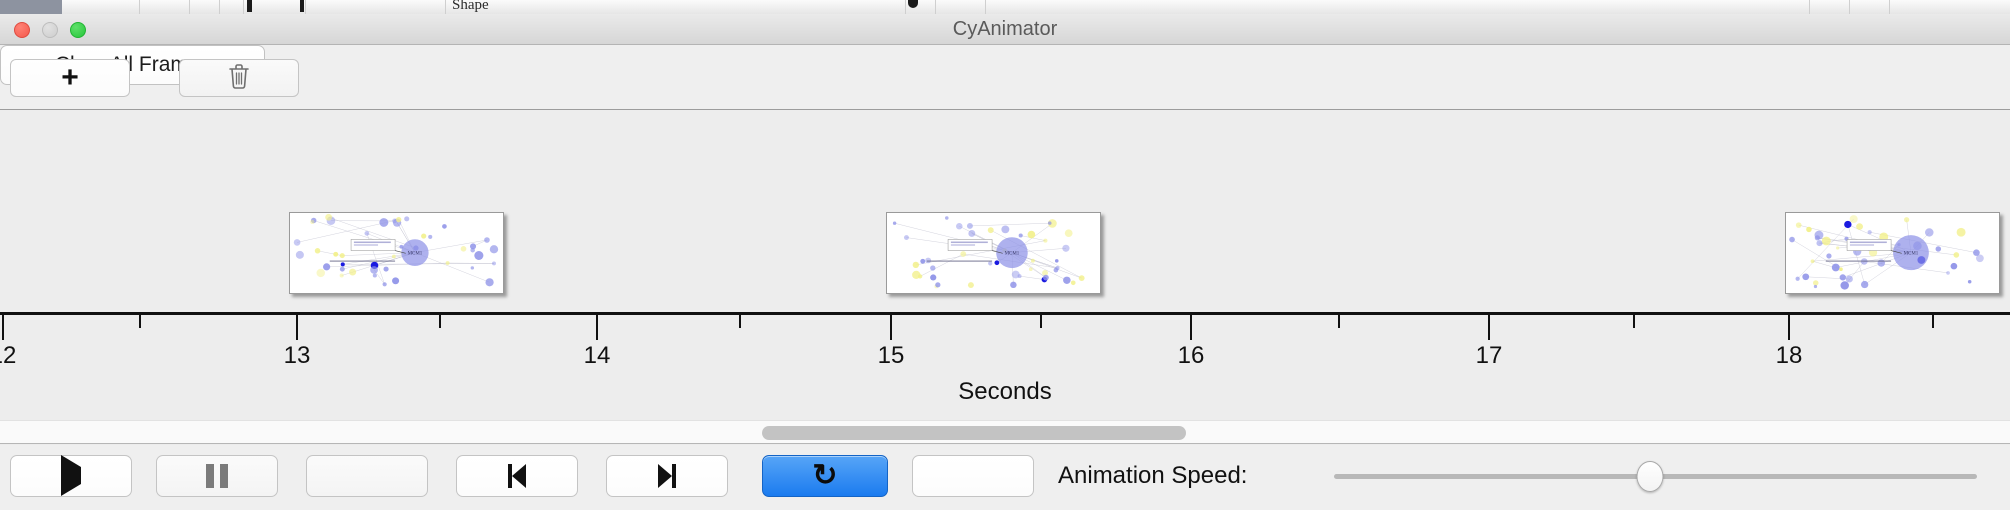 This screenshot has width=2010, height=510. I want to click on background-window-text: Shape, so click(470, 6).